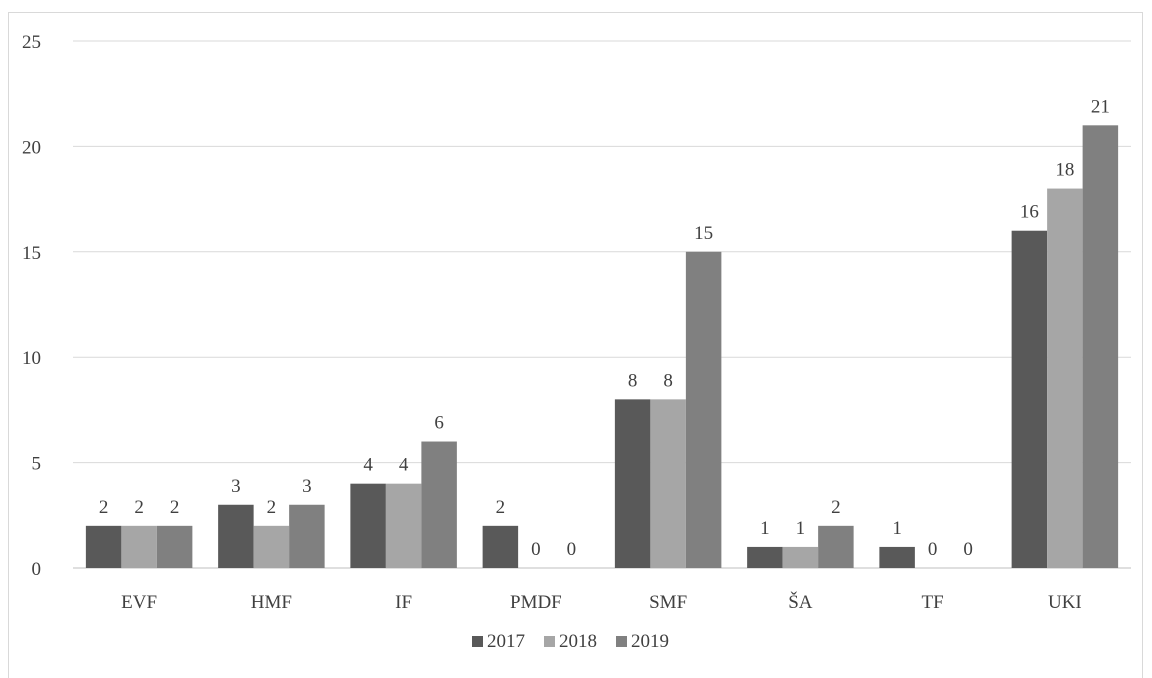 This screenshot has height=678, width=1152. What do you see at coordinates (31, 147) in the screenshot?
I see `y-tick-label: 20` at bounding box center [31, 147].